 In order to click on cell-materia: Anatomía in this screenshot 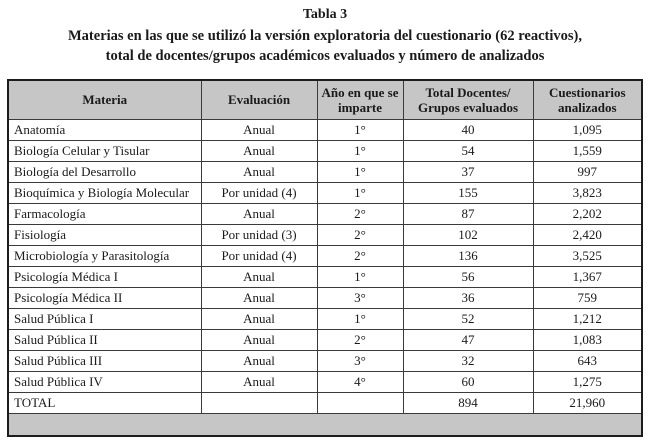, I will do `click(104, 130)`.